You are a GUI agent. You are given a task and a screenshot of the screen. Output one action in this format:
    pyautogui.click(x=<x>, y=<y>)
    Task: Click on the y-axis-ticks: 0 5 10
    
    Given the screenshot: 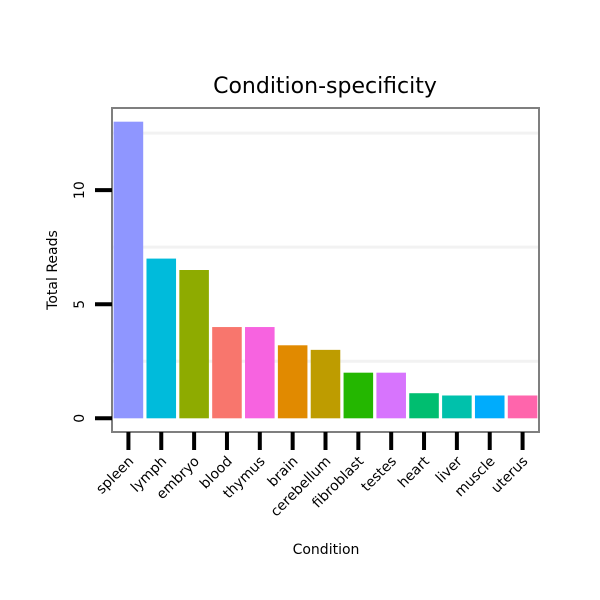 What is the action you would take?
    pyautogui.click(x=92, y=302)
    